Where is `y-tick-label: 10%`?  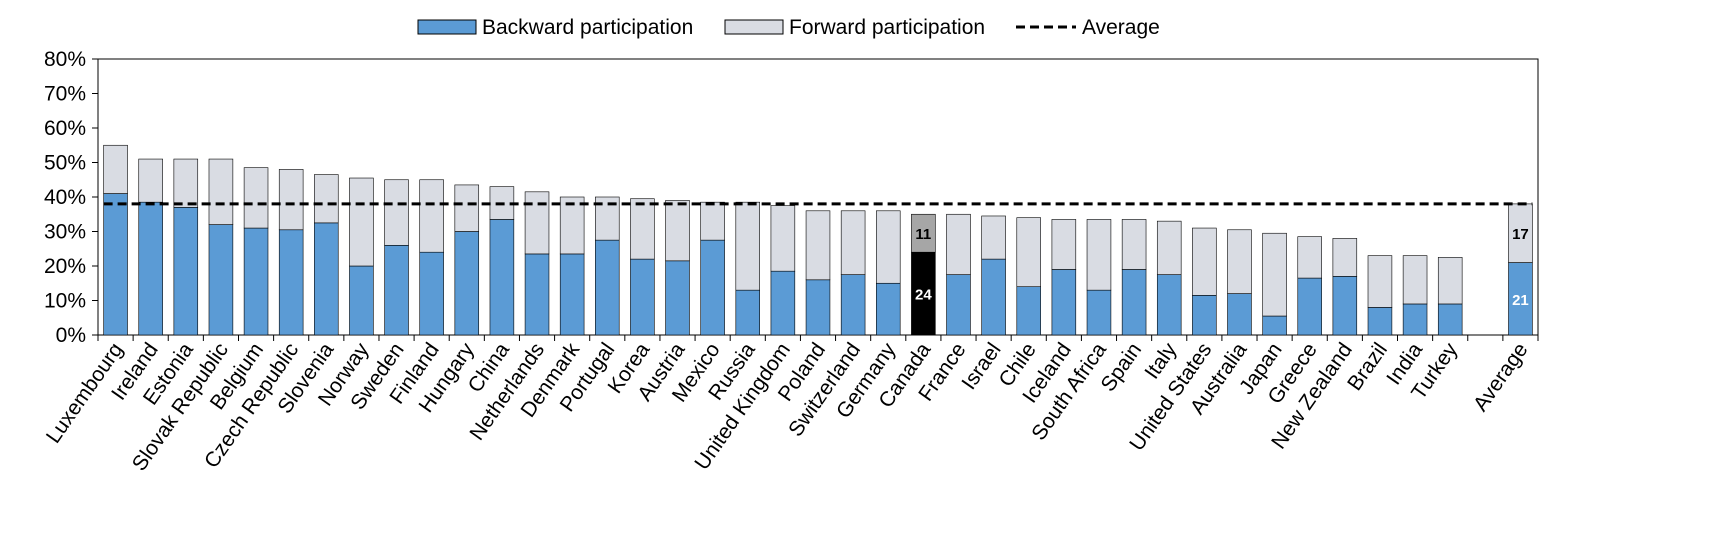
y-tick-label: 10% is located at coordinates (65, 301).